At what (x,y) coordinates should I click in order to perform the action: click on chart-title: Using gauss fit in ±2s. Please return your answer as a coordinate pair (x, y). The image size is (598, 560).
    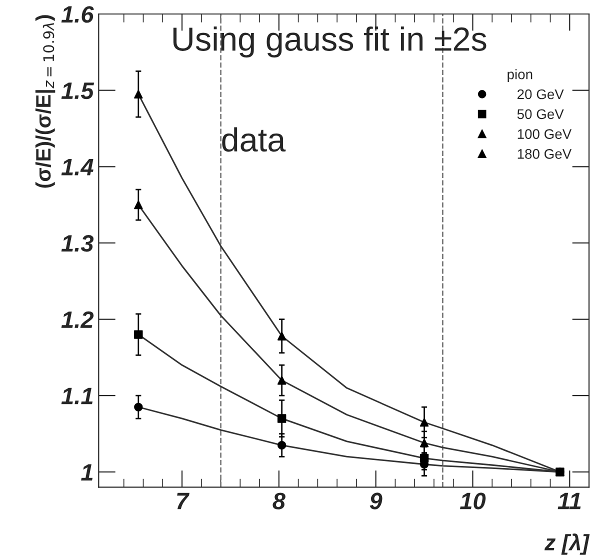
    Looking at the image, I should click on (329, 42).